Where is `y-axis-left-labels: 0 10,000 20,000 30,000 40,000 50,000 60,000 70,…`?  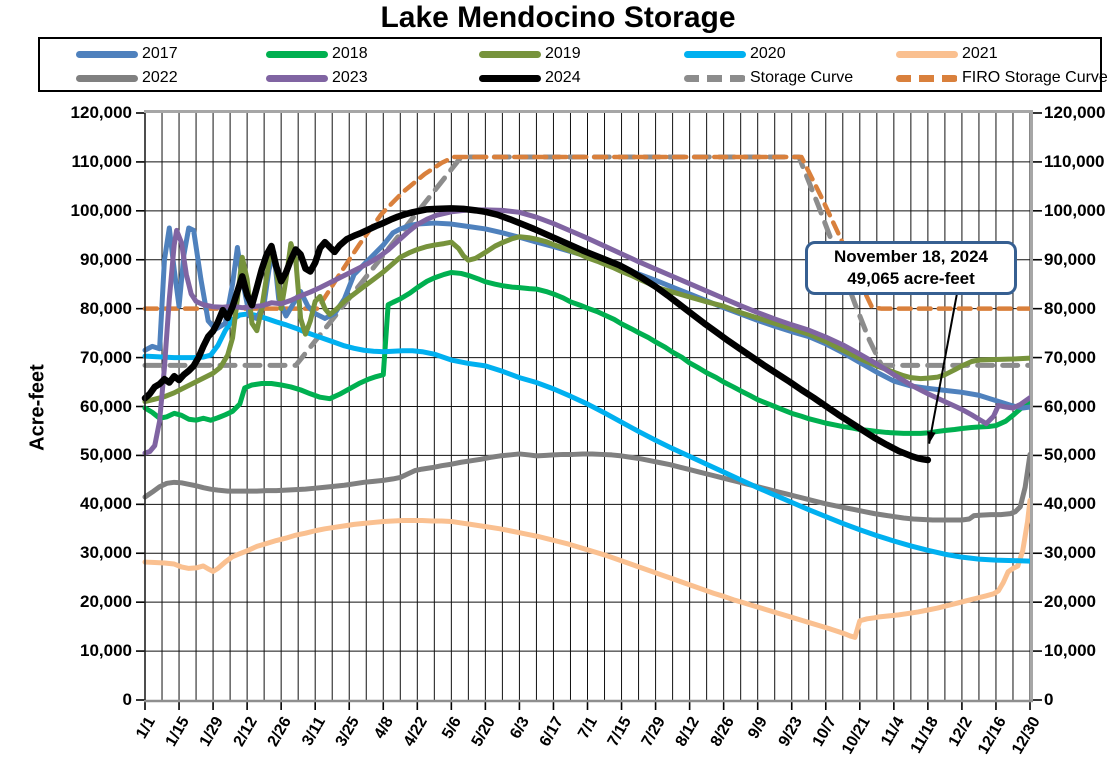
y-axis-left-labels: 0 10,000 20,000 30,000 40,000 50,000 60,000 70,… is located at coordinates (66, 406).